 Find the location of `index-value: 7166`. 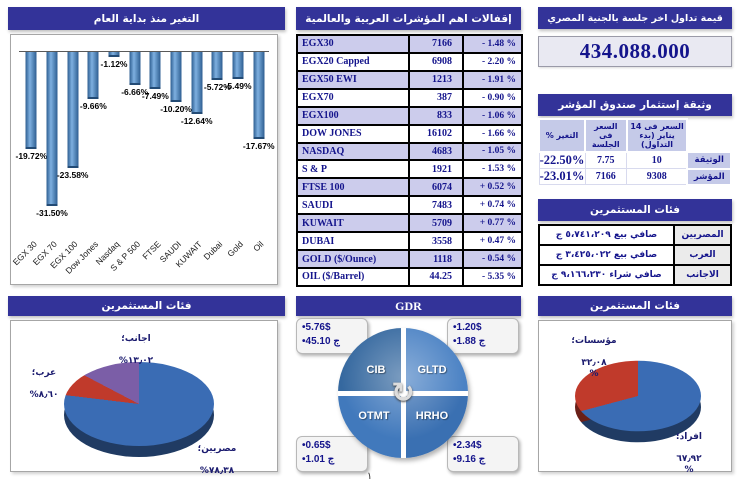

index-value: 7166 is located at coordinates (436, 44).